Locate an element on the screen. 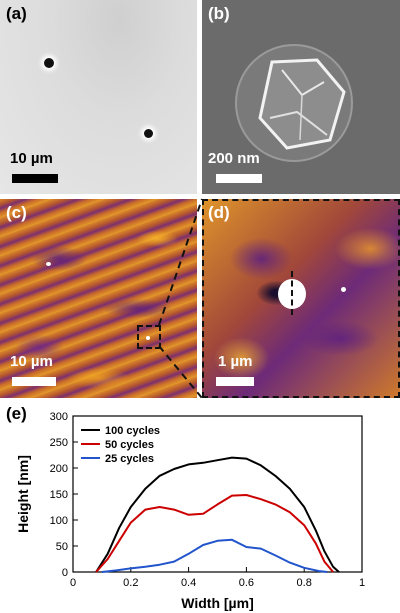 The width and height of the screenshot is (400, 613). x-tick-label: 0.2 is located at coordinates (130, 583).